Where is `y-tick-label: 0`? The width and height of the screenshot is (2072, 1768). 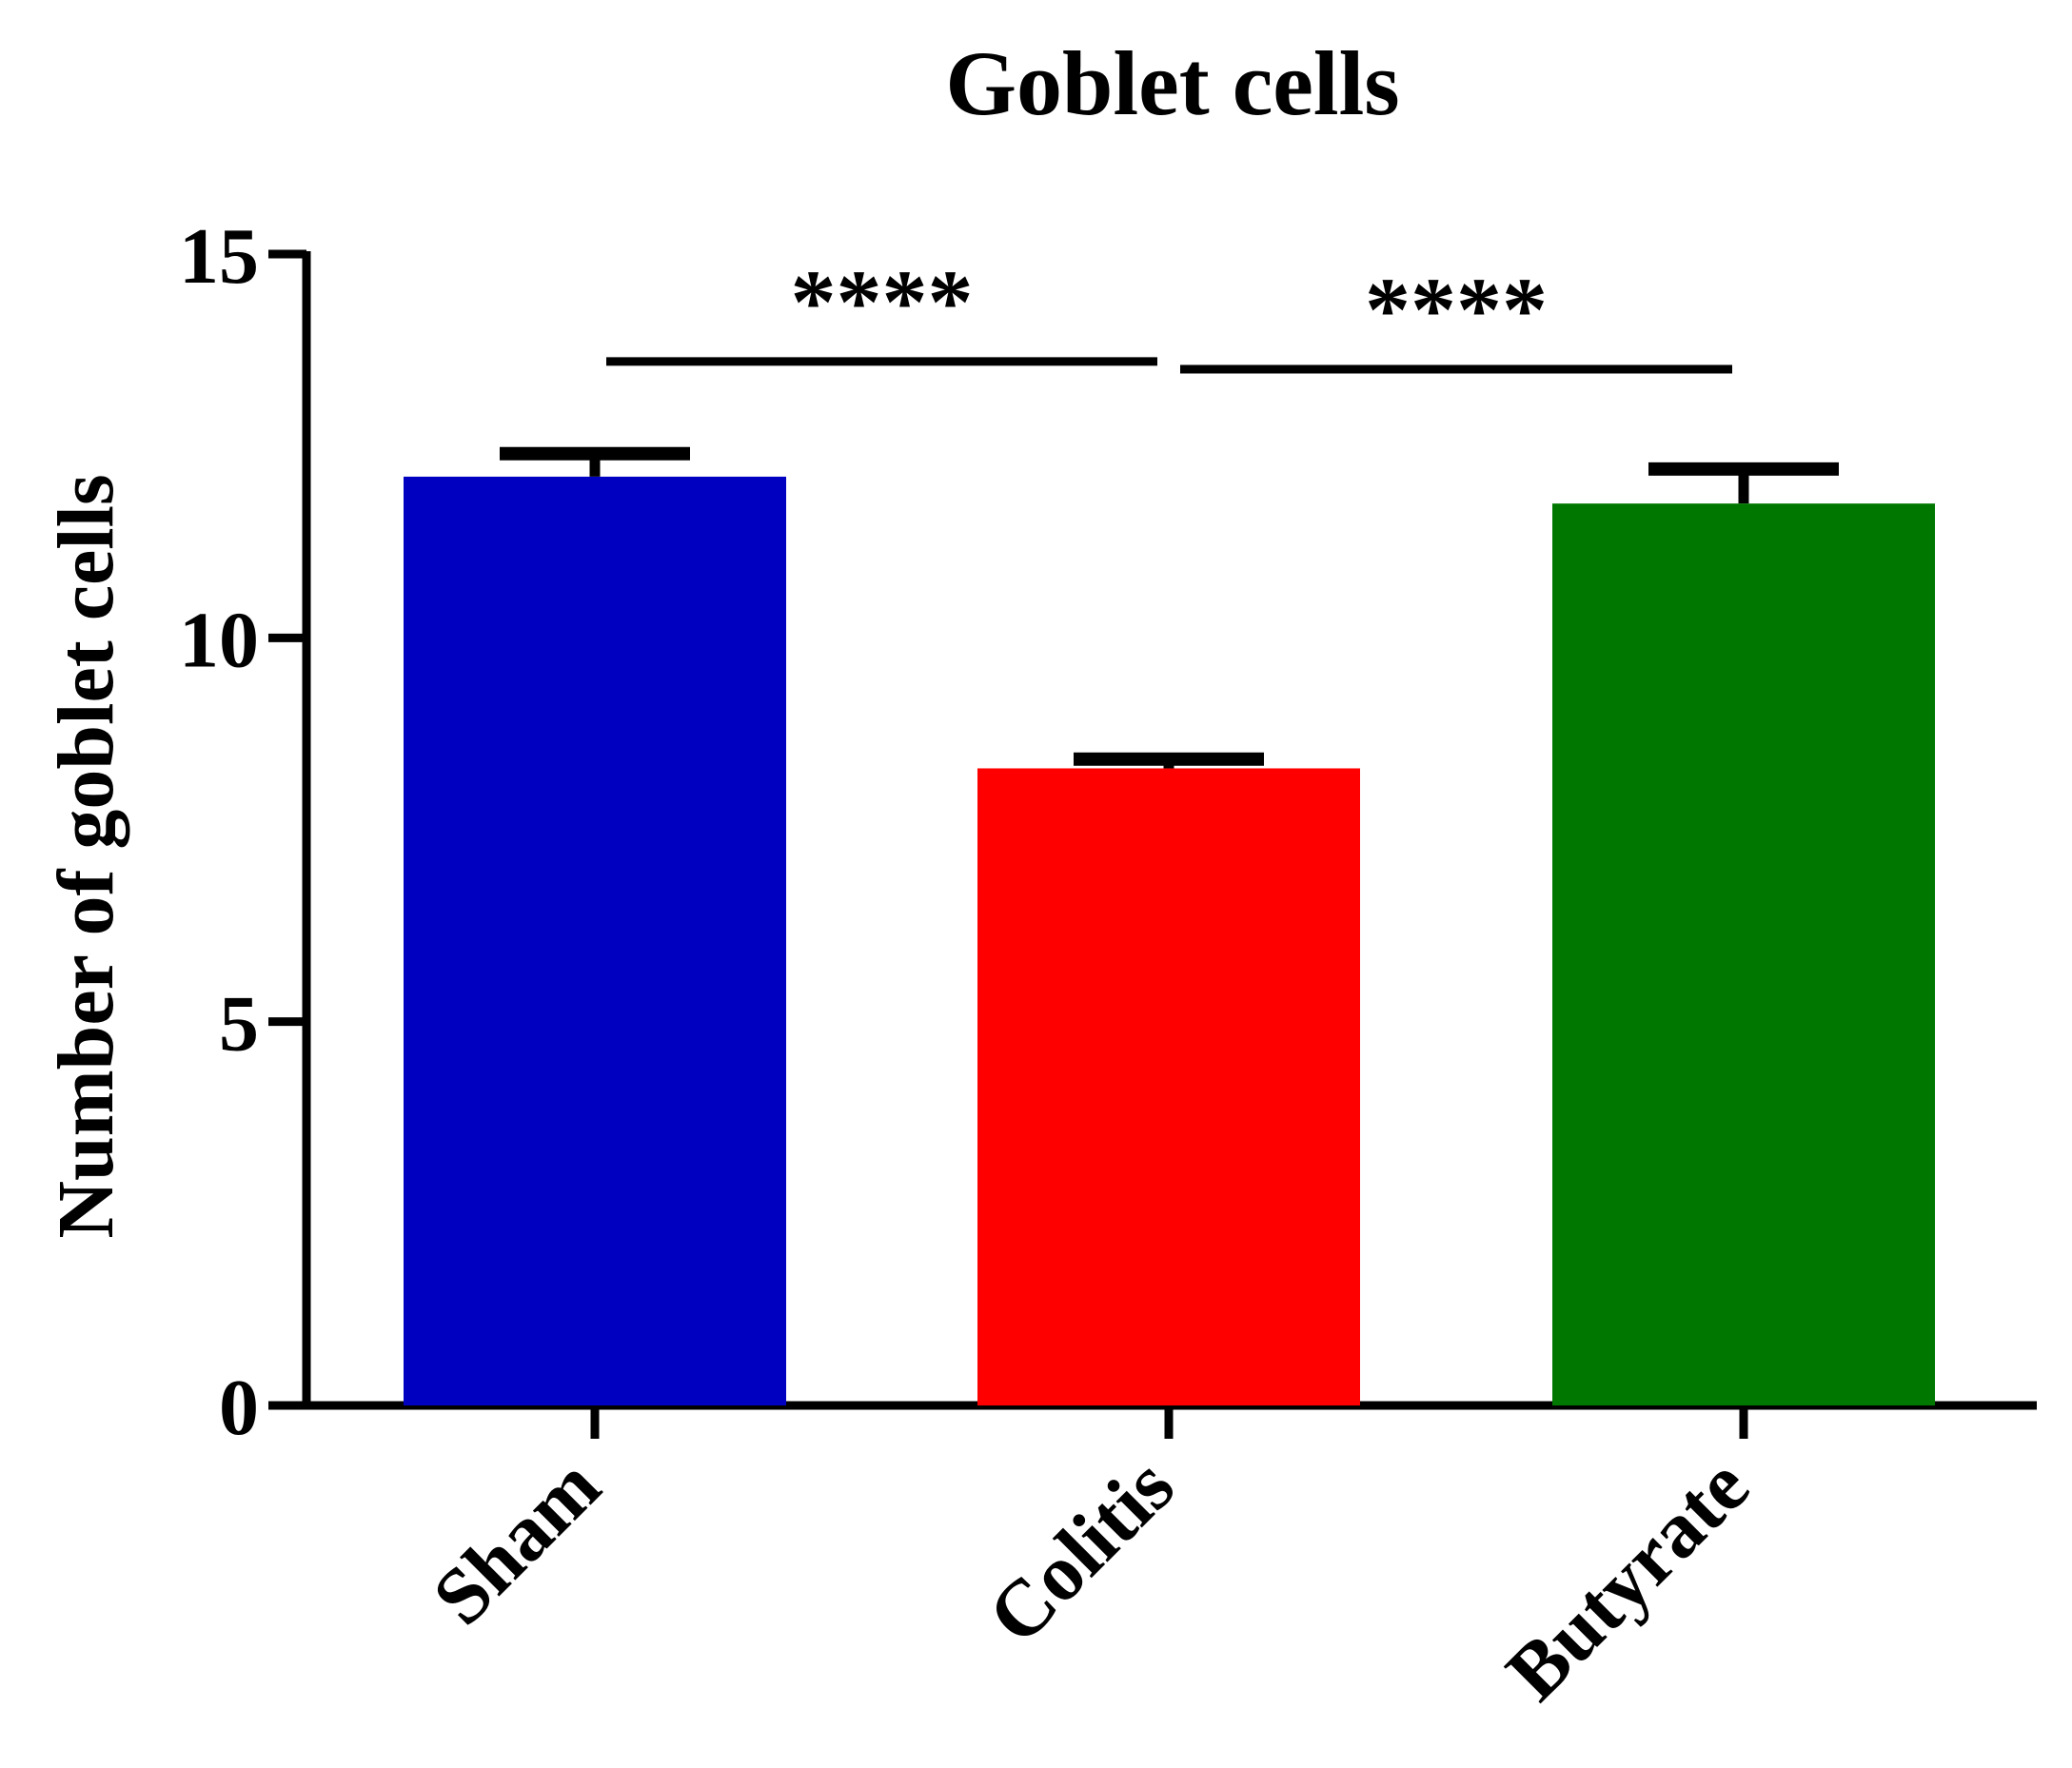
y-tick-label: 0 is located at coordinates (239, 1408).